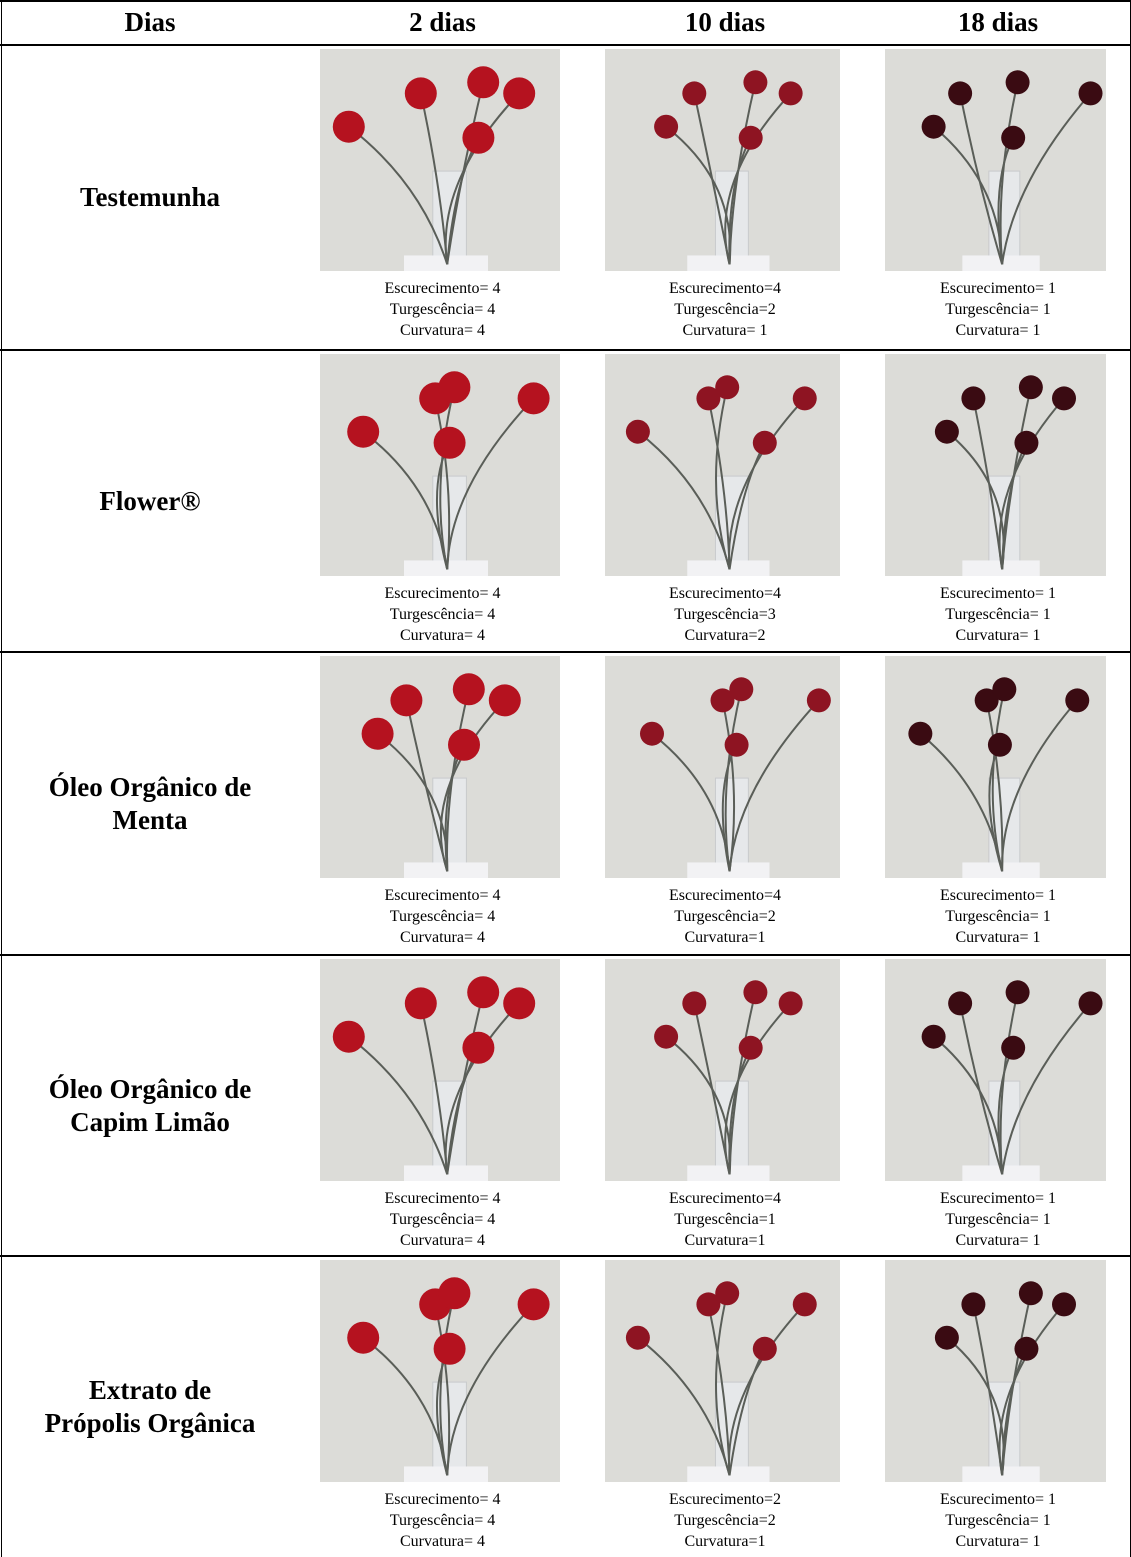 This screenshot has width=1131, height=1557. I want to click on row-label-line: Flower®, so click(150, 500).